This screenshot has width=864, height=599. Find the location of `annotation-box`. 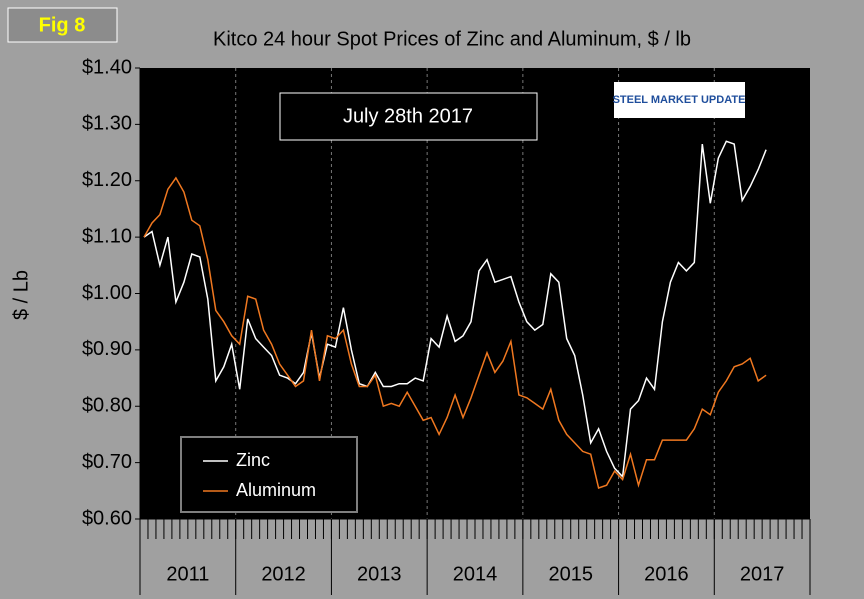

annotation-box is located at coordinates (408, 116).